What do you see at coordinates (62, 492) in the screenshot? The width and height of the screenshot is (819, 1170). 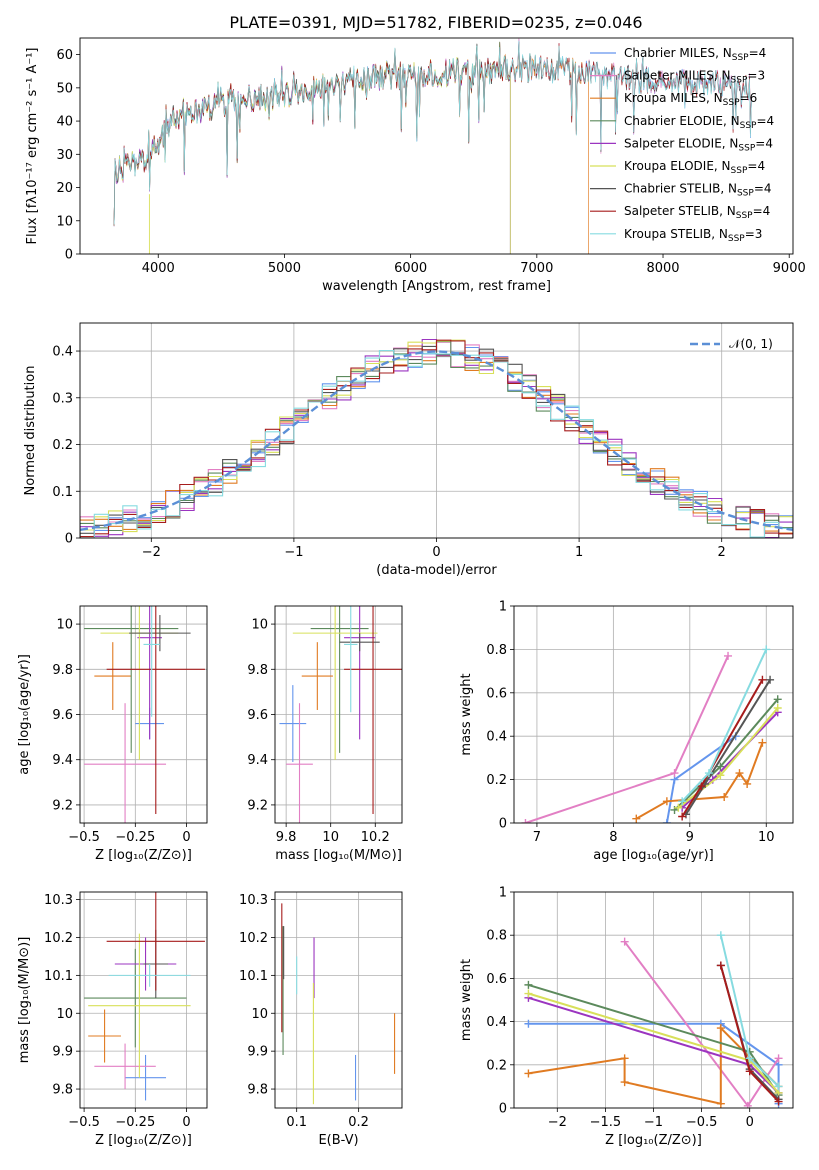 I see `y-tick-label: 0.1` at bounding box center [62, 492].